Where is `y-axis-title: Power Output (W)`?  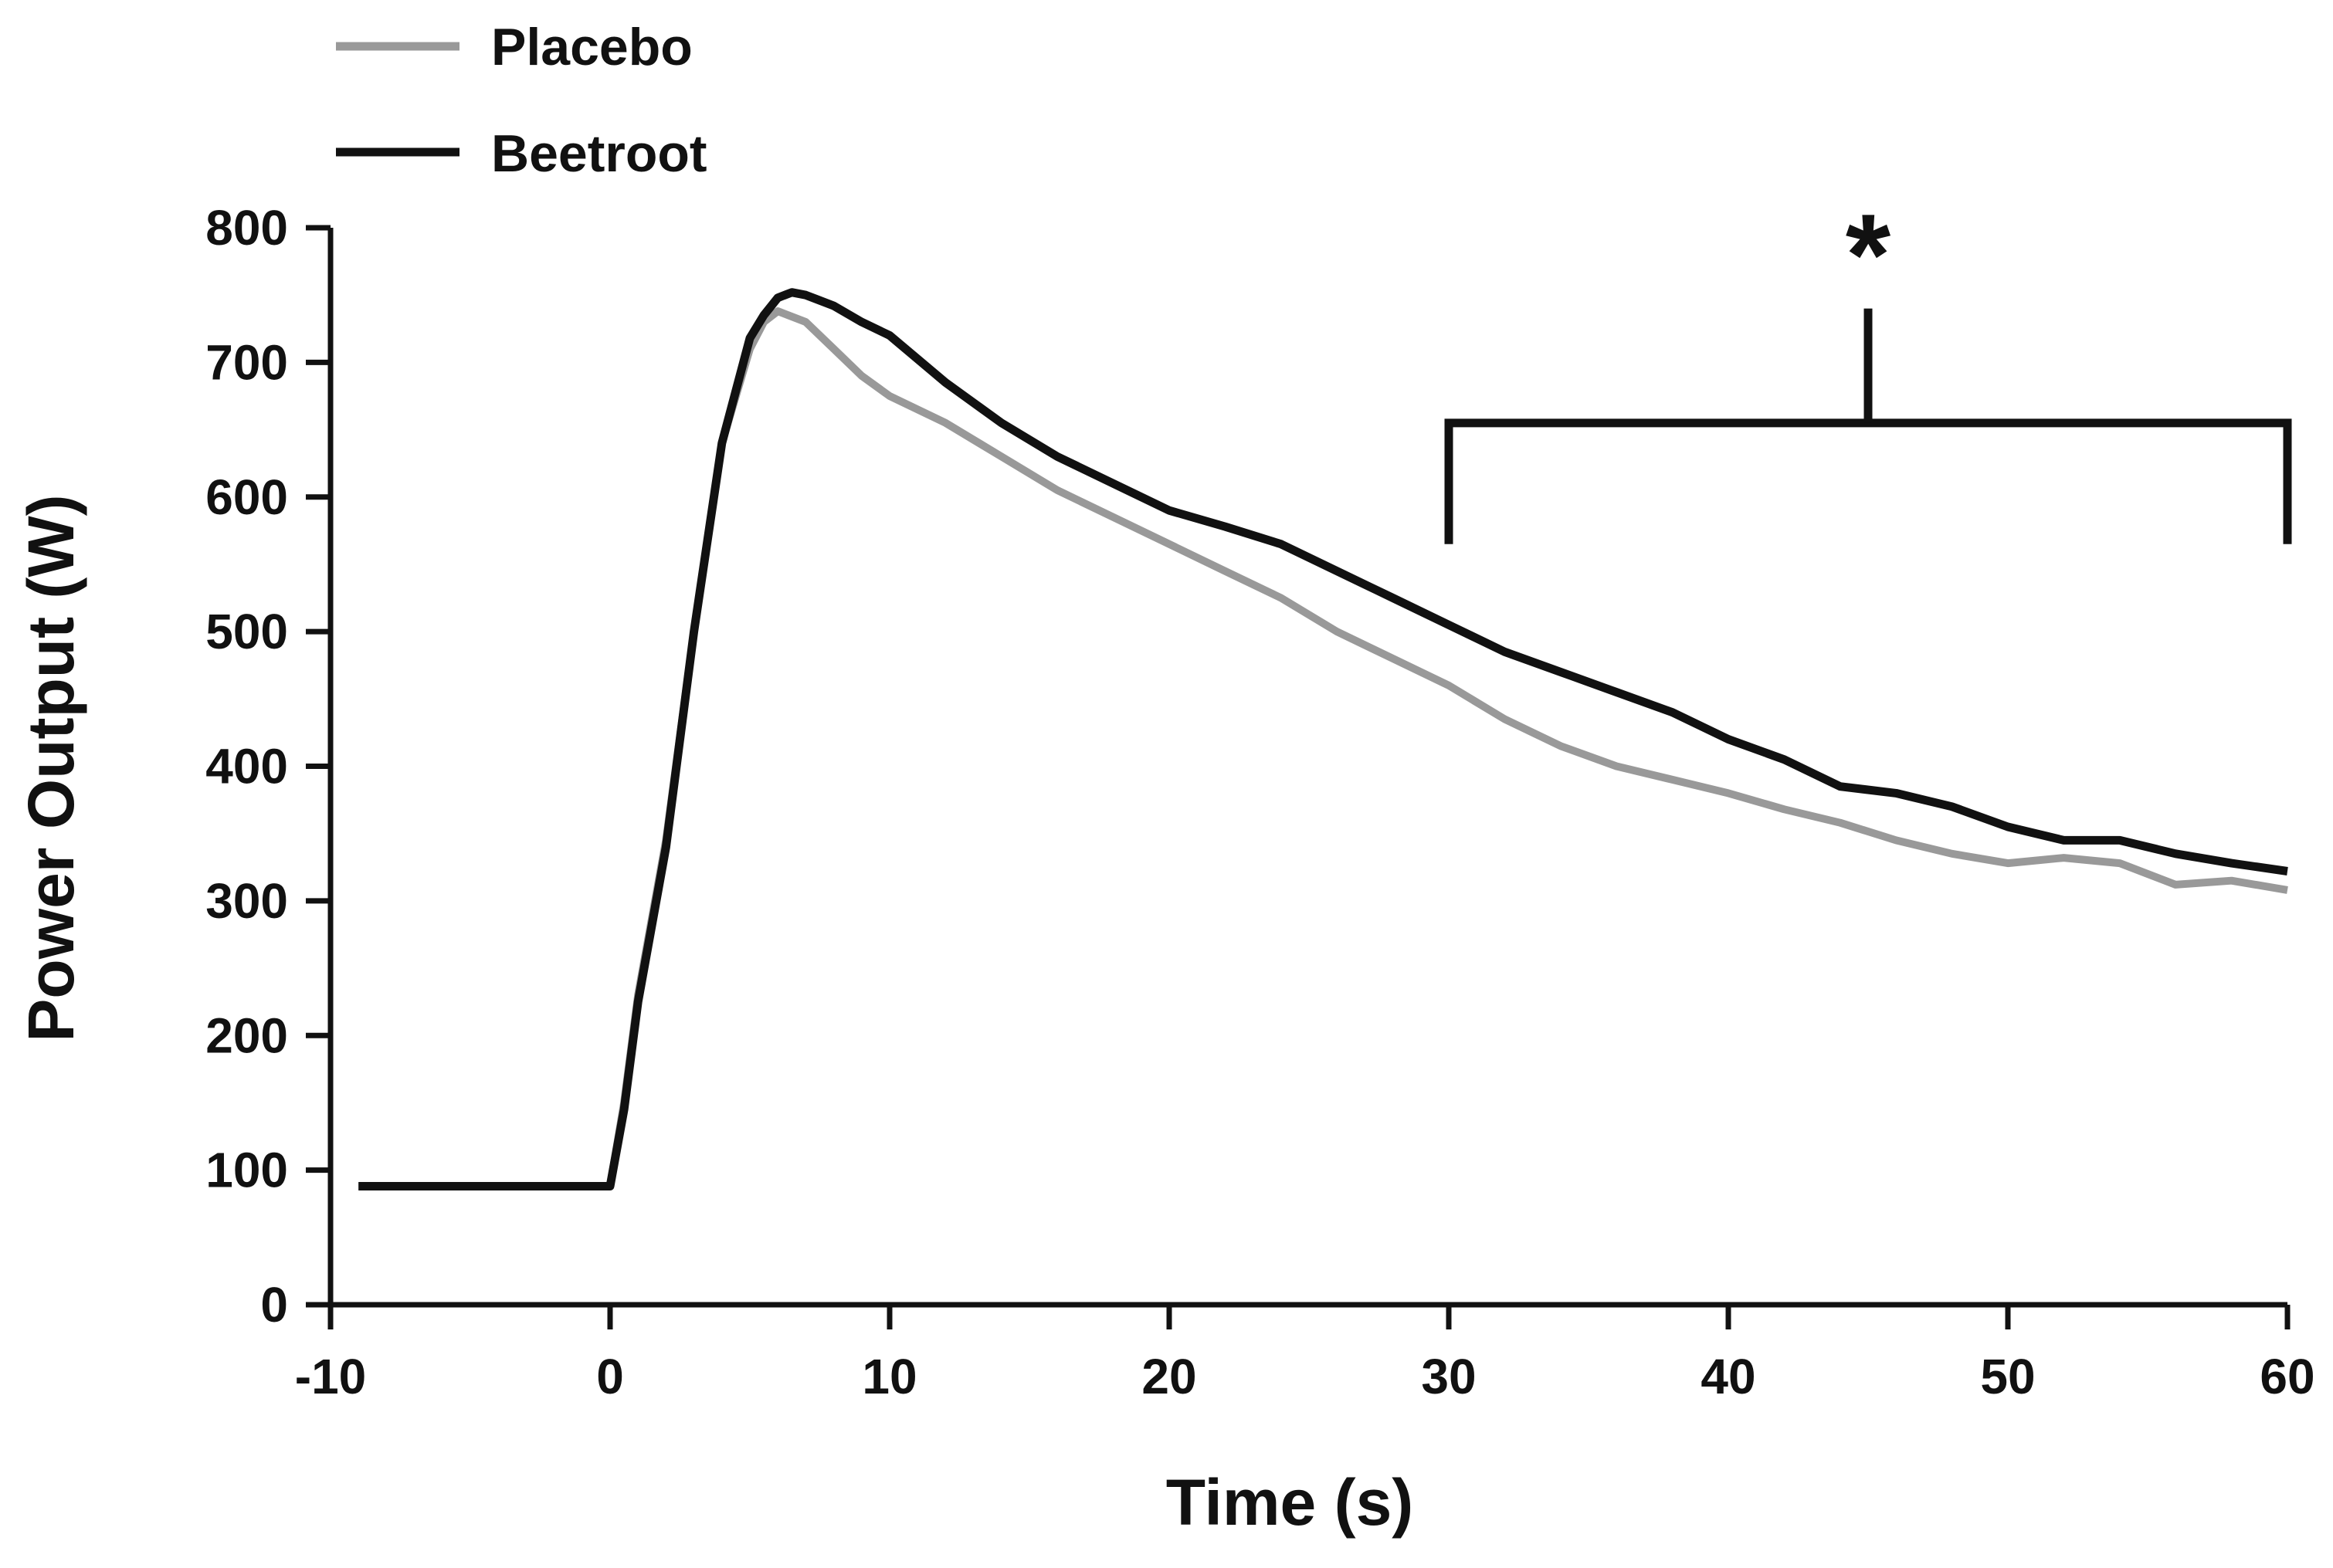
y-axis-title: Power Output (W) is located at coordinates (51, 767).